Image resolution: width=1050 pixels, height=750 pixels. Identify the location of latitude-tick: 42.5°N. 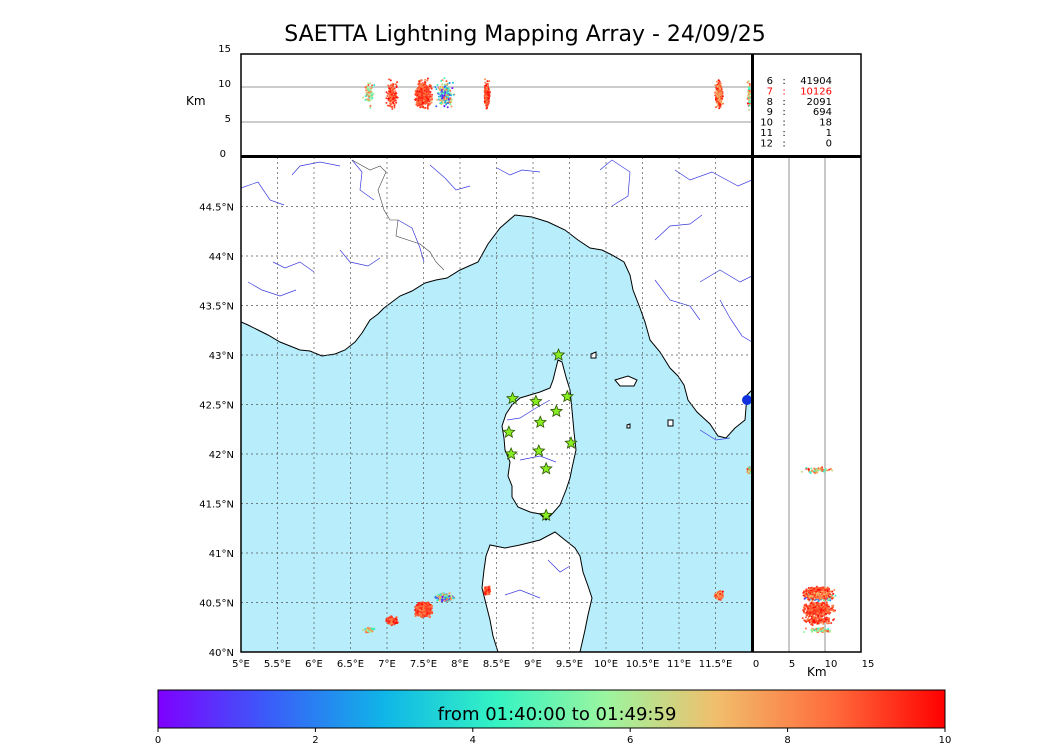
(216, 406).